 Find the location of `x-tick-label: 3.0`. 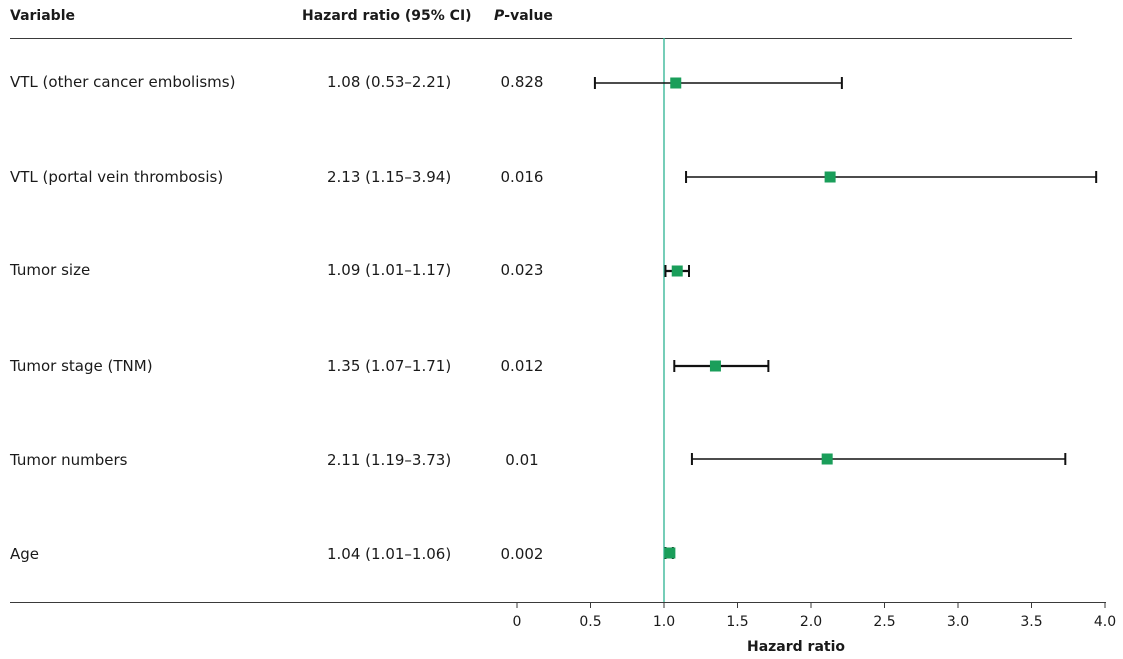

x-tick-label: 3.0 is located at coordinates (958, 622).